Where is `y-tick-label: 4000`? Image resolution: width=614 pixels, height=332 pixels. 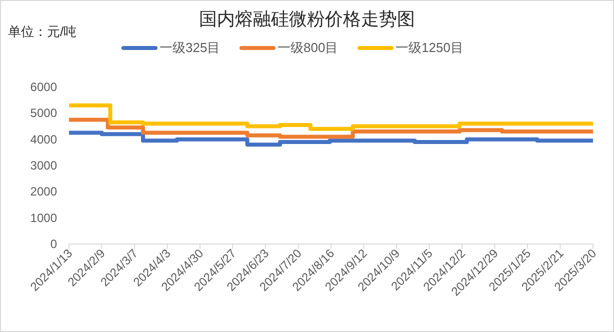
y-tick-label: 4000 is located at coordinates (44, 139).